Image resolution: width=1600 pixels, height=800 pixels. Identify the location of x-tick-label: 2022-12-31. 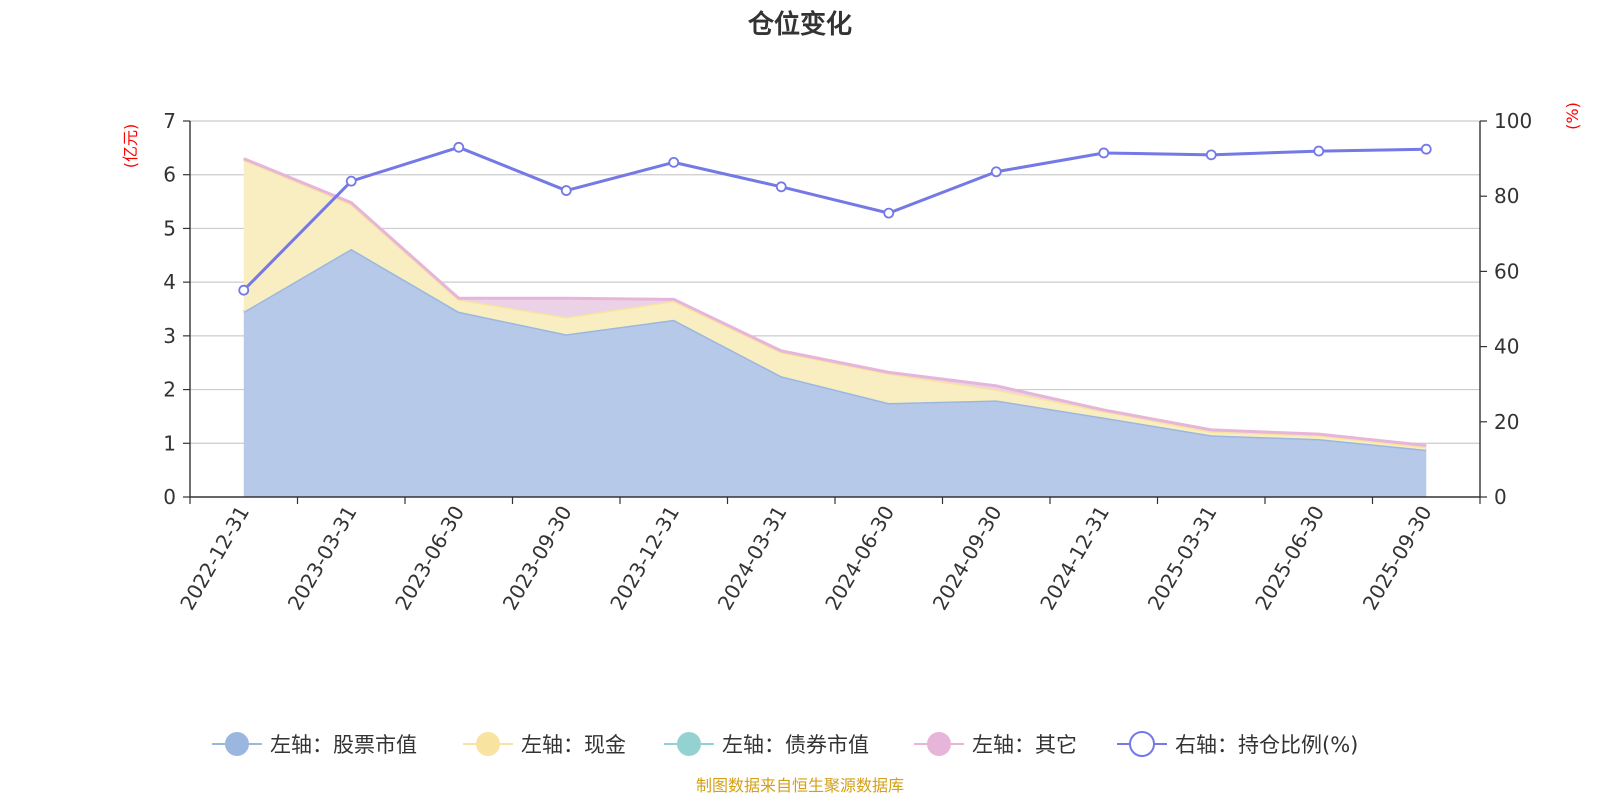
(214, 558).